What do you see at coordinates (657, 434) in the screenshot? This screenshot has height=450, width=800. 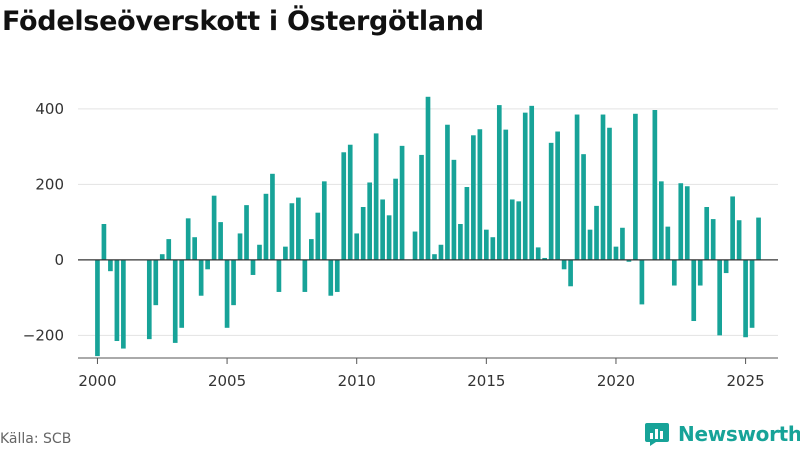 I see `newsworthy-logo-icon` at bounding box center [657, 434].